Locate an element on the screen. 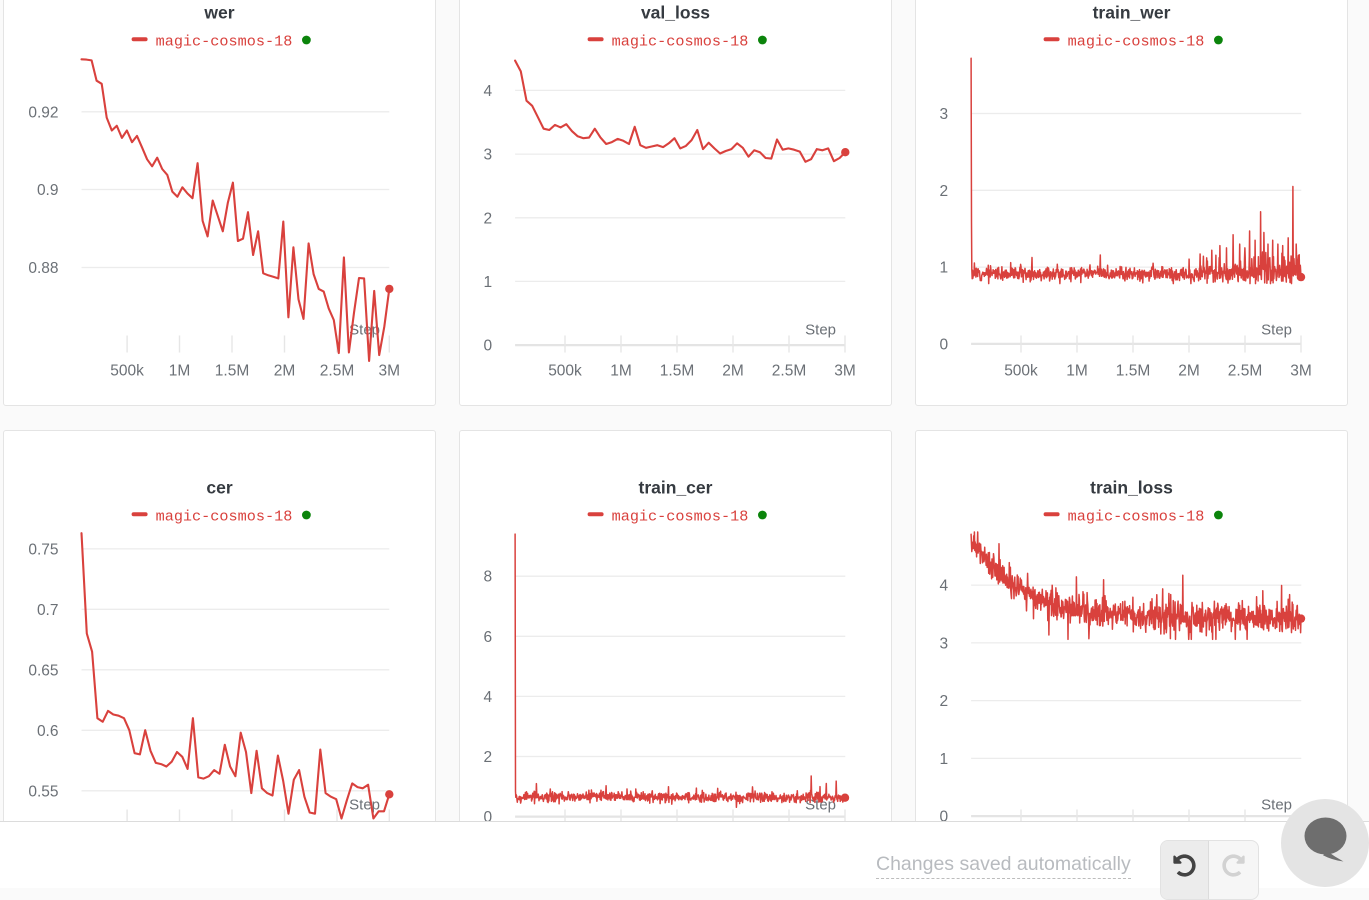 This screenshot has height=900, width=1369. svg-text: val_loss is located at coordinates (675, 13).